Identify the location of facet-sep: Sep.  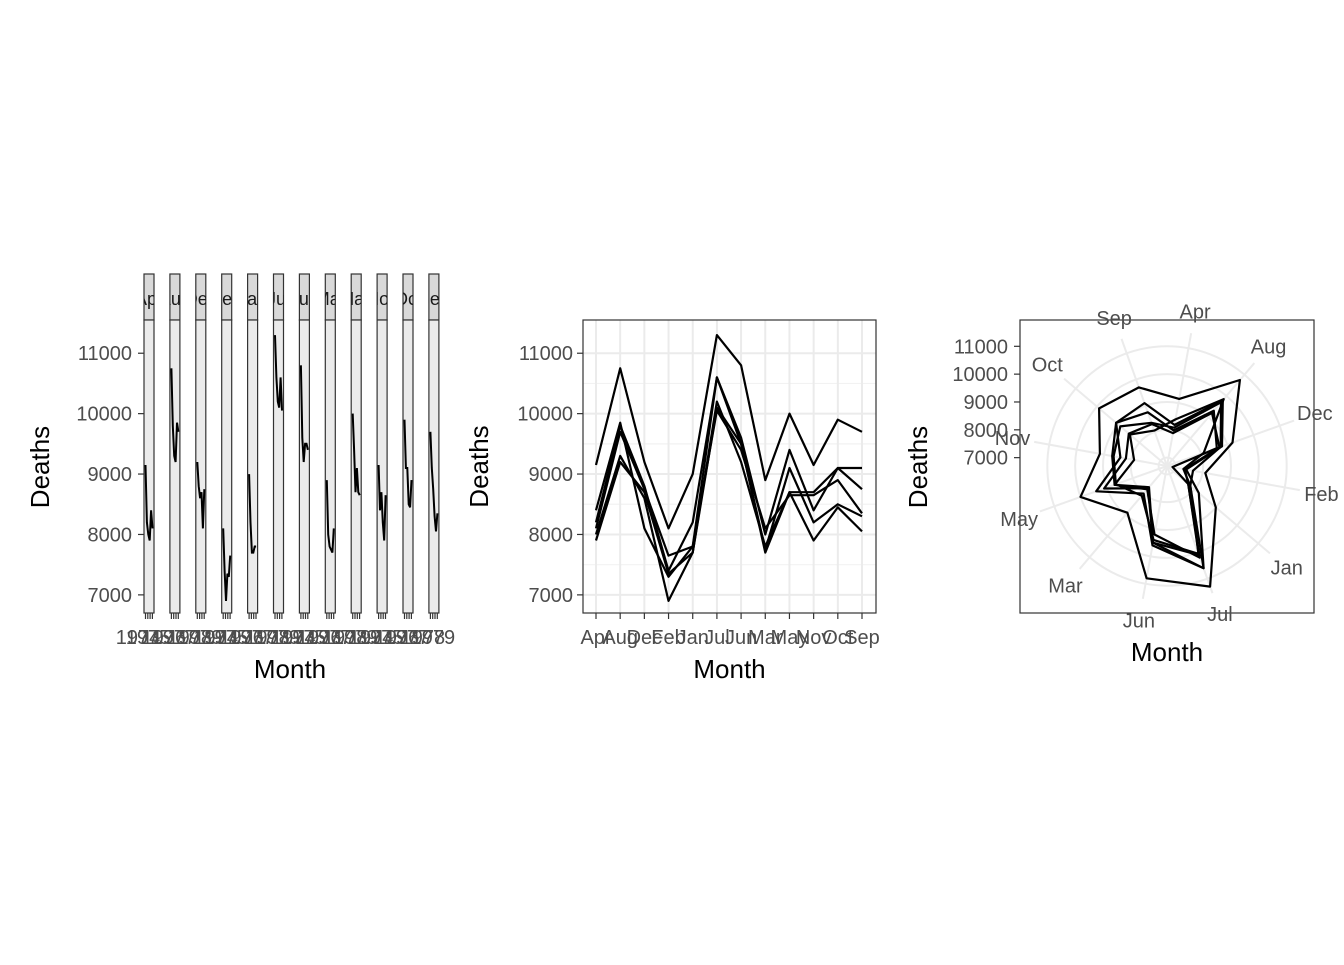
(434, 446).